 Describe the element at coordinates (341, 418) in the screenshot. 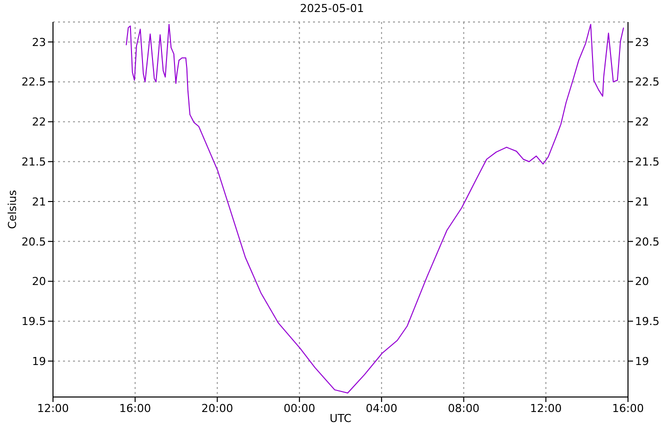

I see `x-axis-title: UTC` at that location.